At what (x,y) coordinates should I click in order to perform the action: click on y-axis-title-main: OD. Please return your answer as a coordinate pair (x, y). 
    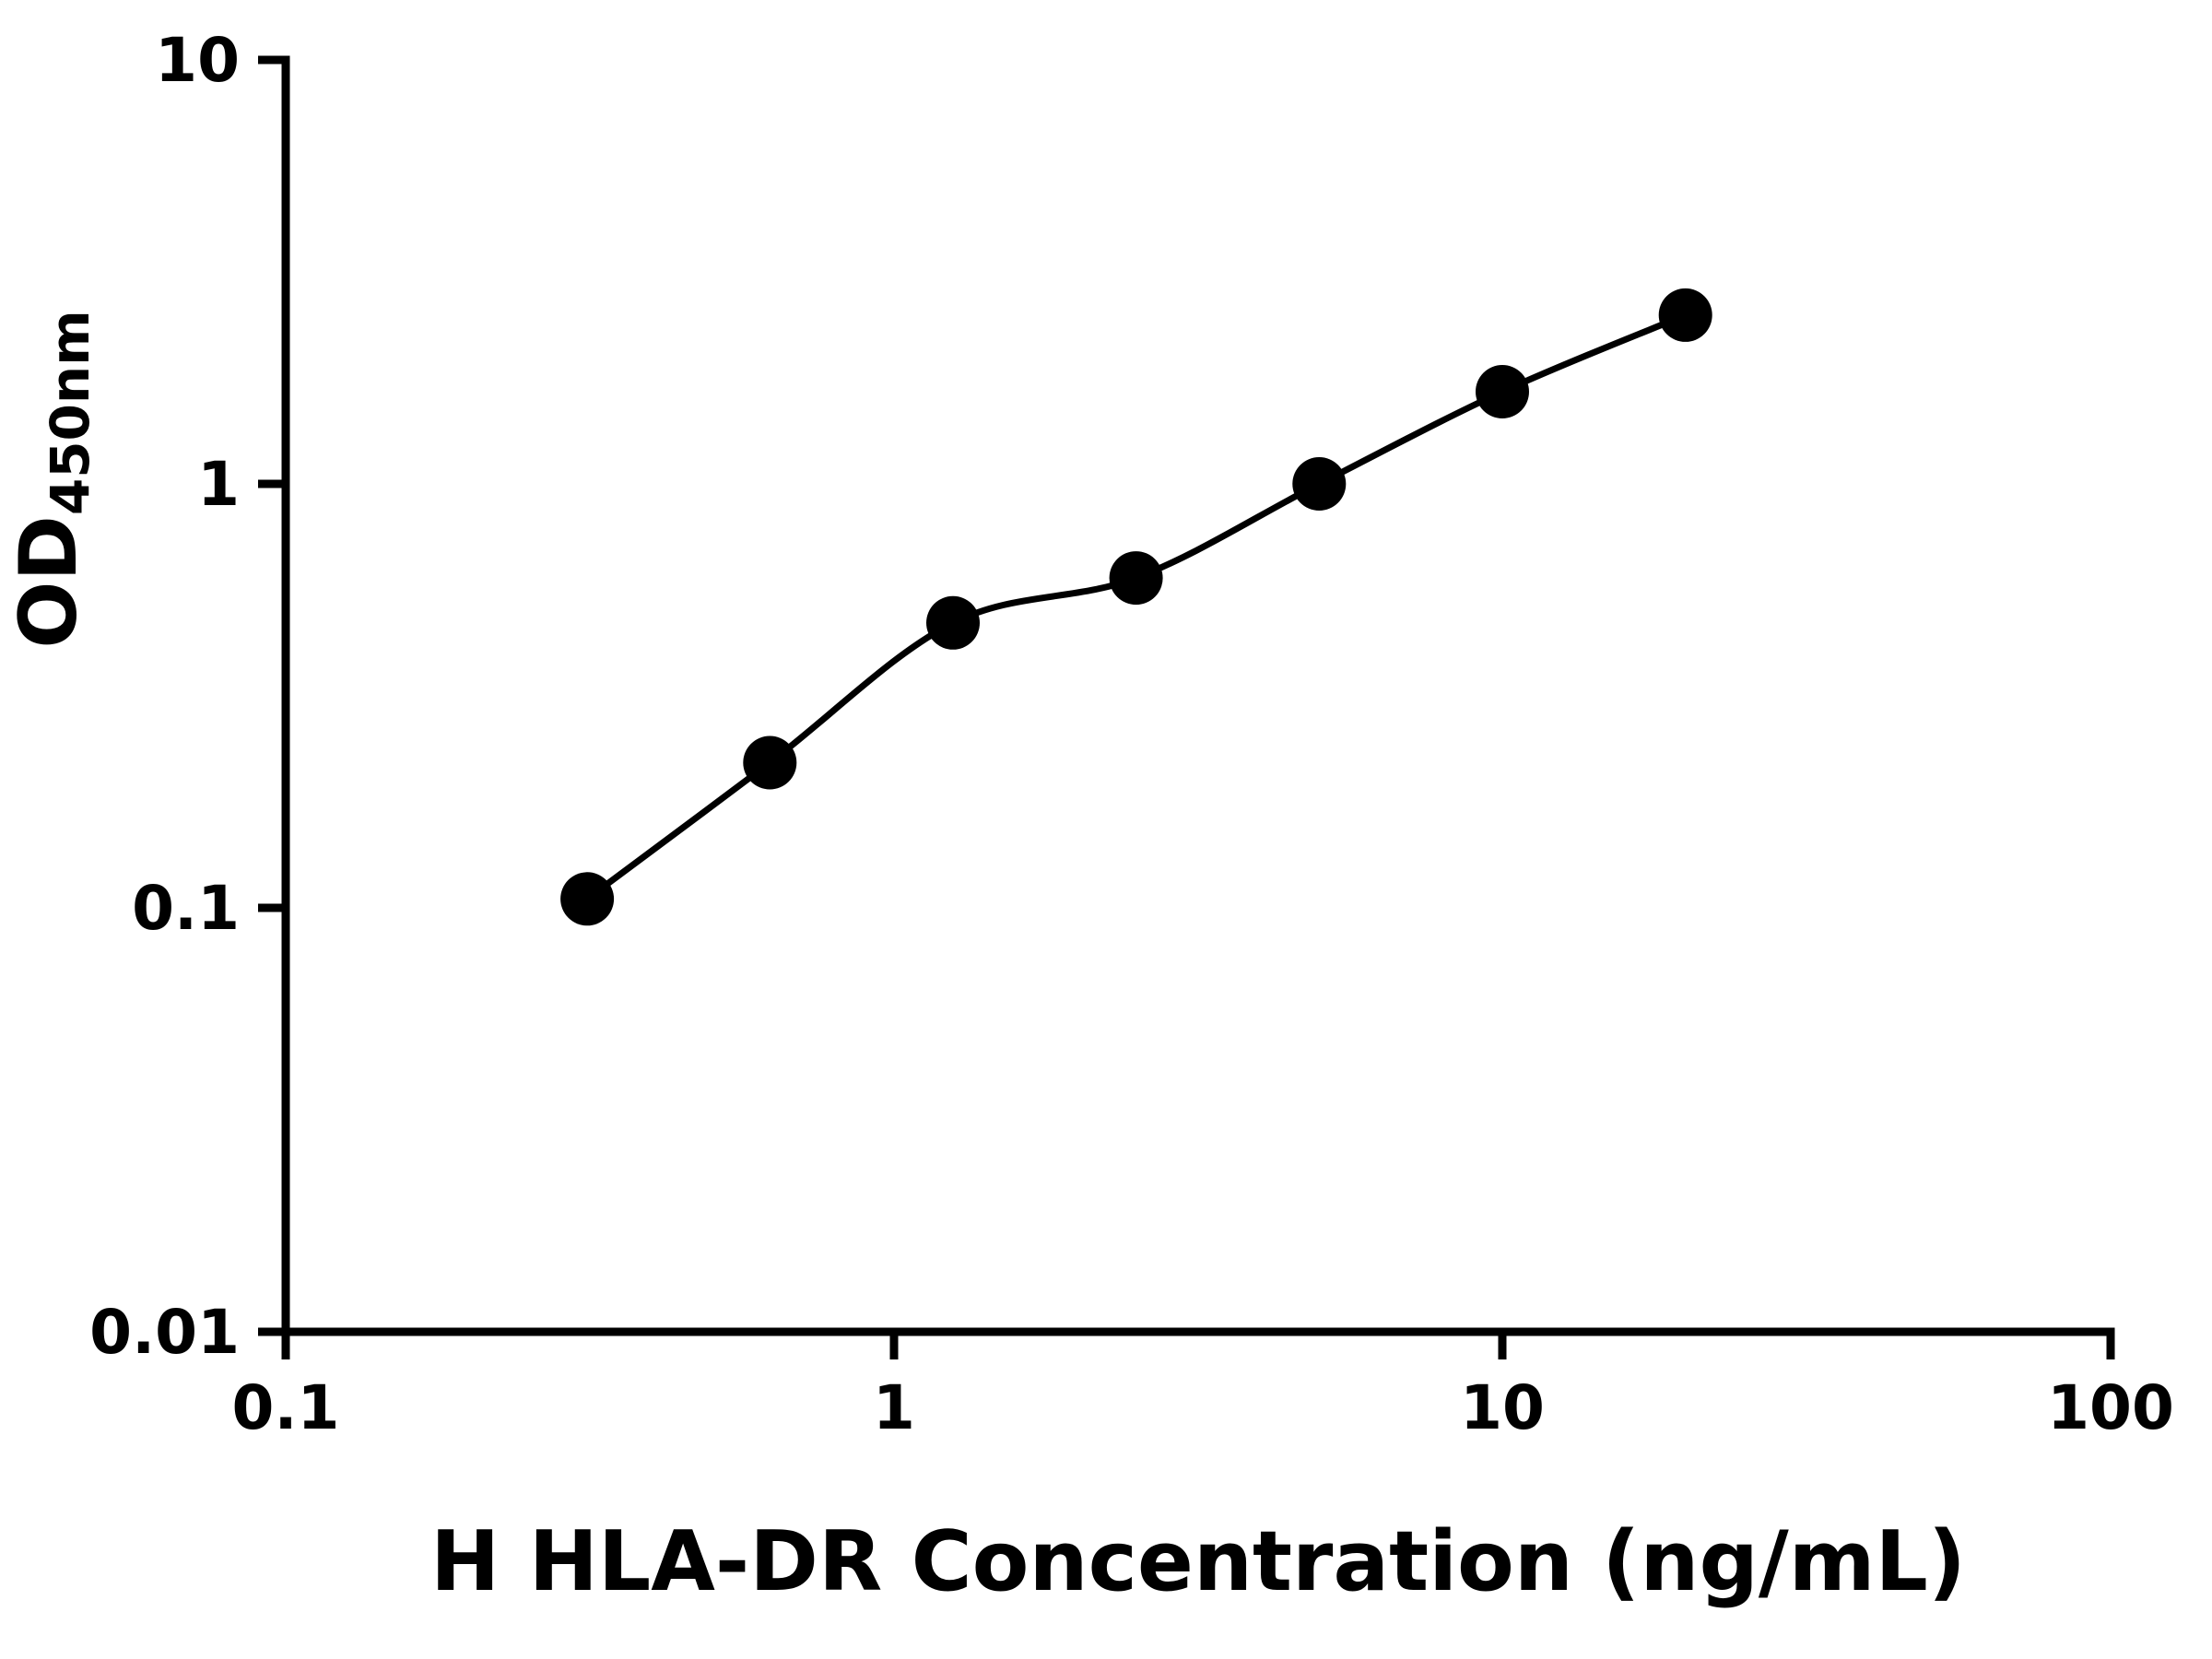
    Looking at the image, I should click on (49, 582).